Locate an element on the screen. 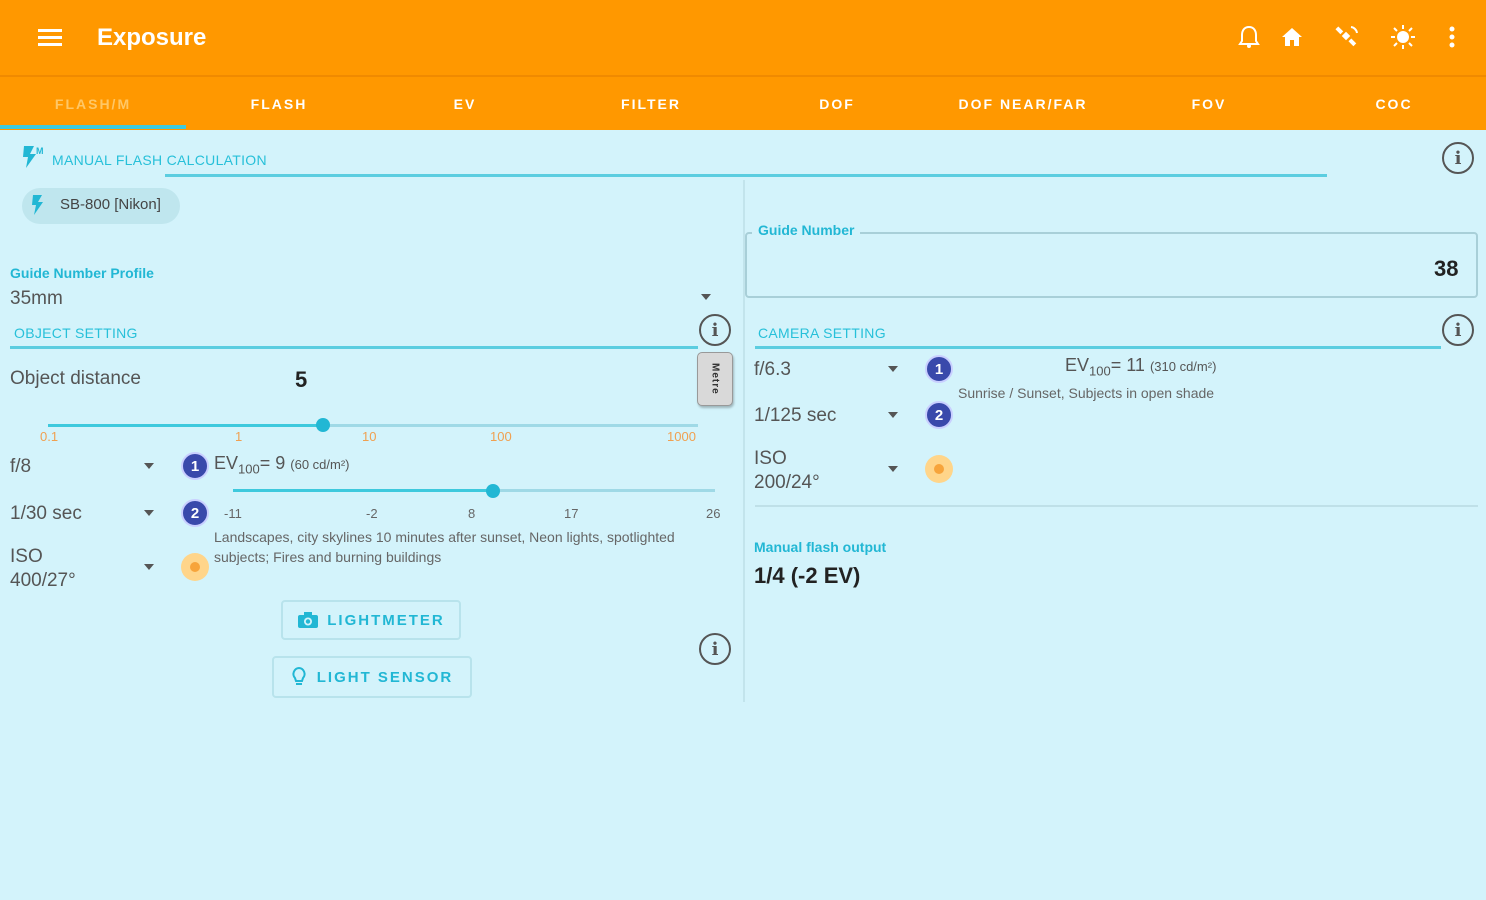 The image size is (1486, 900). lightmeter-info-icon: i is located at coordinates (715, 649).